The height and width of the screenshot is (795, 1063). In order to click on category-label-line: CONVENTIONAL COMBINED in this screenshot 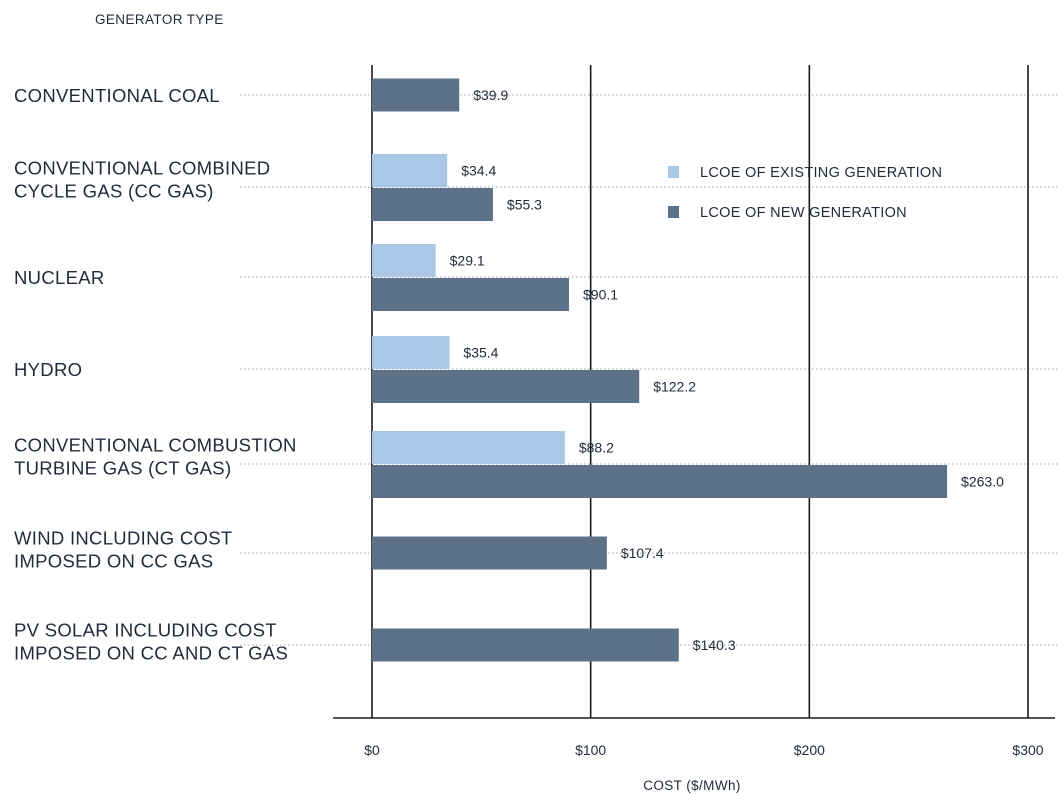, I will do `click(142, 168)`.